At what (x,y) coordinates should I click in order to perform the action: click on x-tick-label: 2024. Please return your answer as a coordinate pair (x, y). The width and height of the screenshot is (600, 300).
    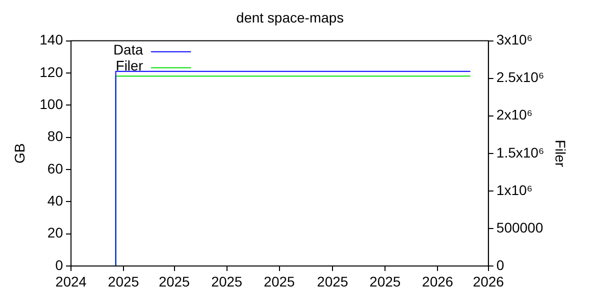
    Looking at the image, I should click on (71, 281).